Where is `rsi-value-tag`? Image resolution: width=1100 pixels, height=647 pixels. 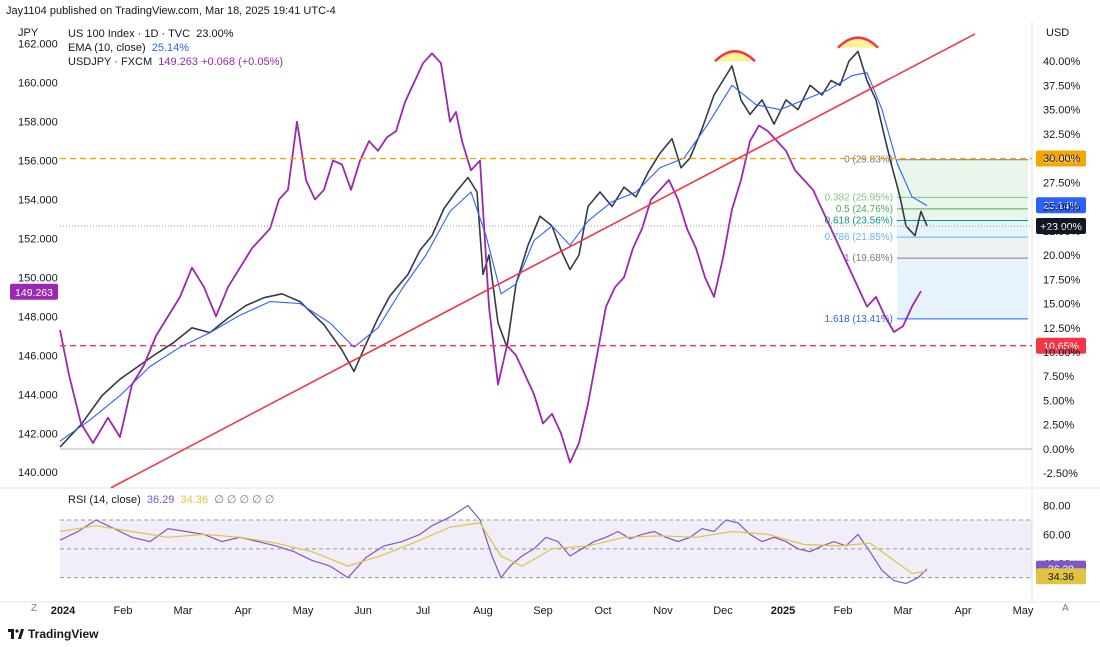
rsi-value-tag is located at coordinates (1061, 576).